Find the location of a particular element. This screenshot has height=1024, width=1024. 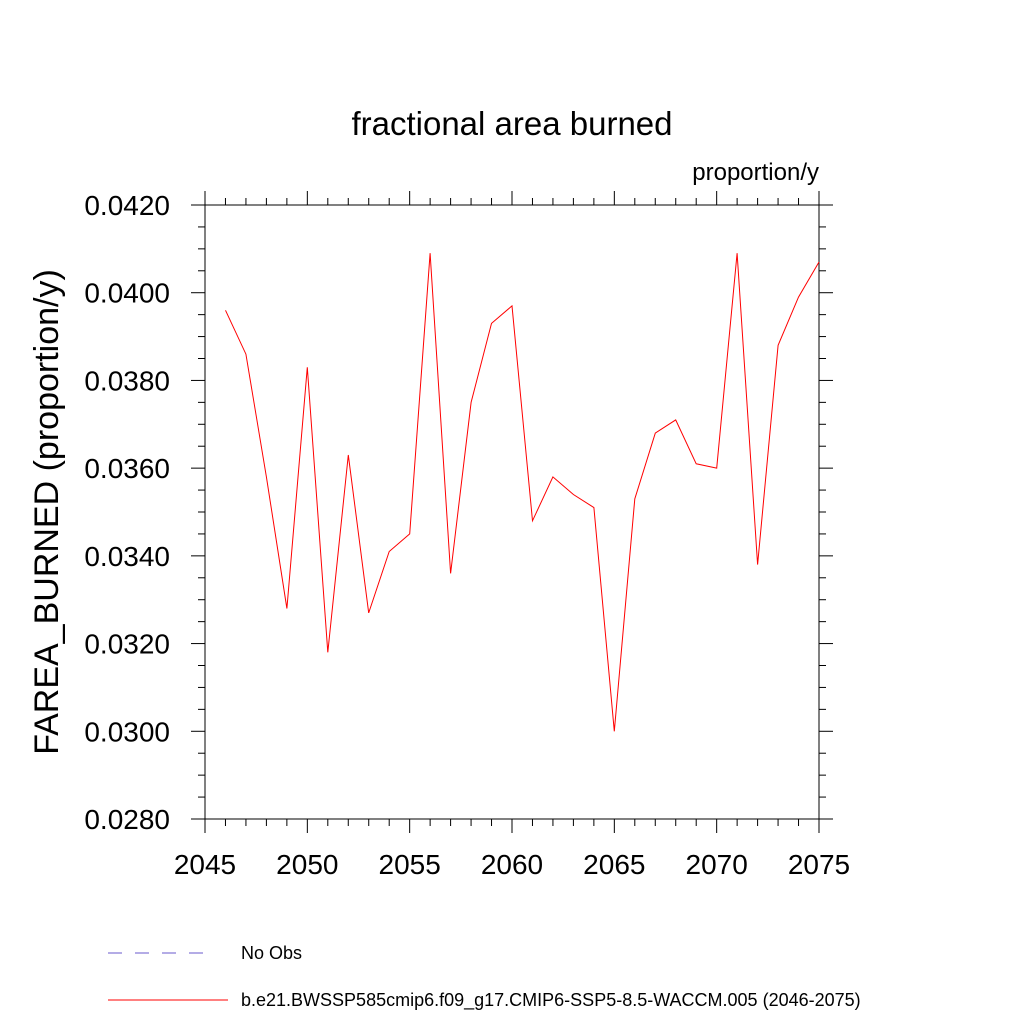

x-tick-label: 2060 is located at coordinates (512, 864).